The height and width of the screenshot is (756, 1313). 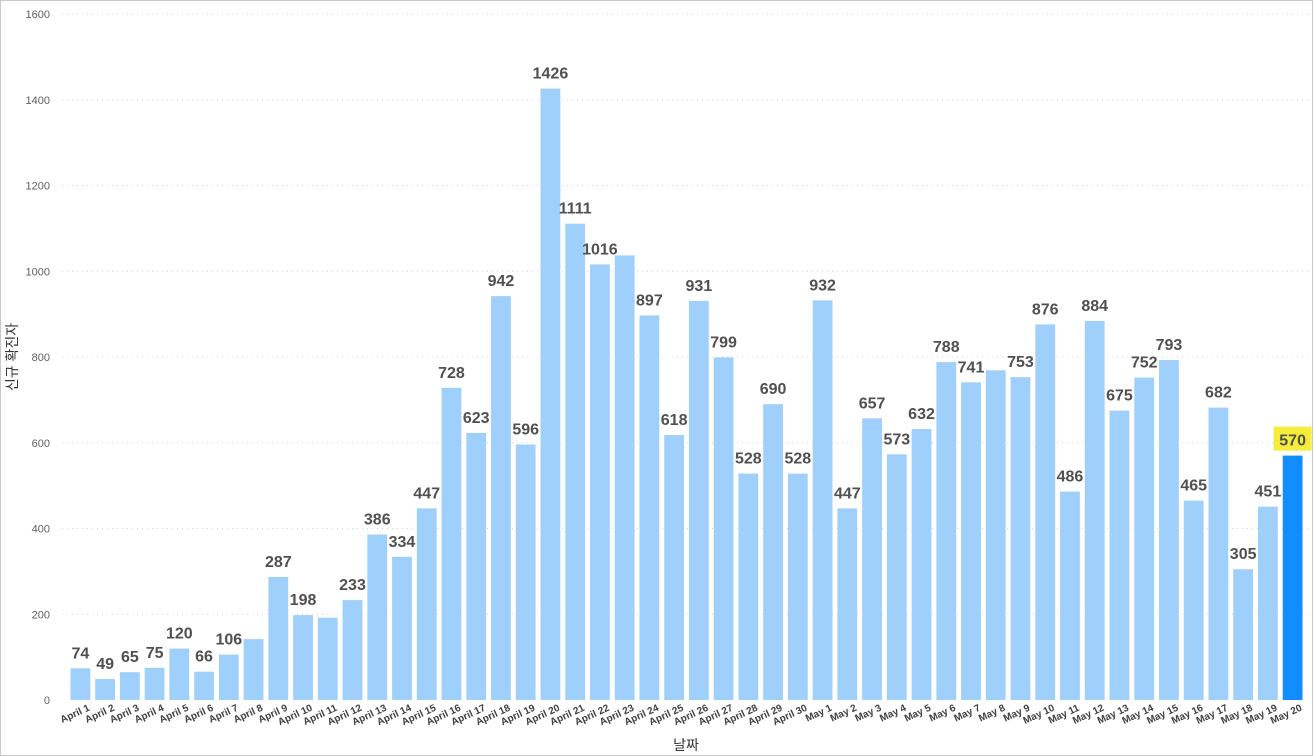 What do you see at coordinates (476, 418) in the screenshot?
I see `data-label: 623` at bounding box center [476, 418].